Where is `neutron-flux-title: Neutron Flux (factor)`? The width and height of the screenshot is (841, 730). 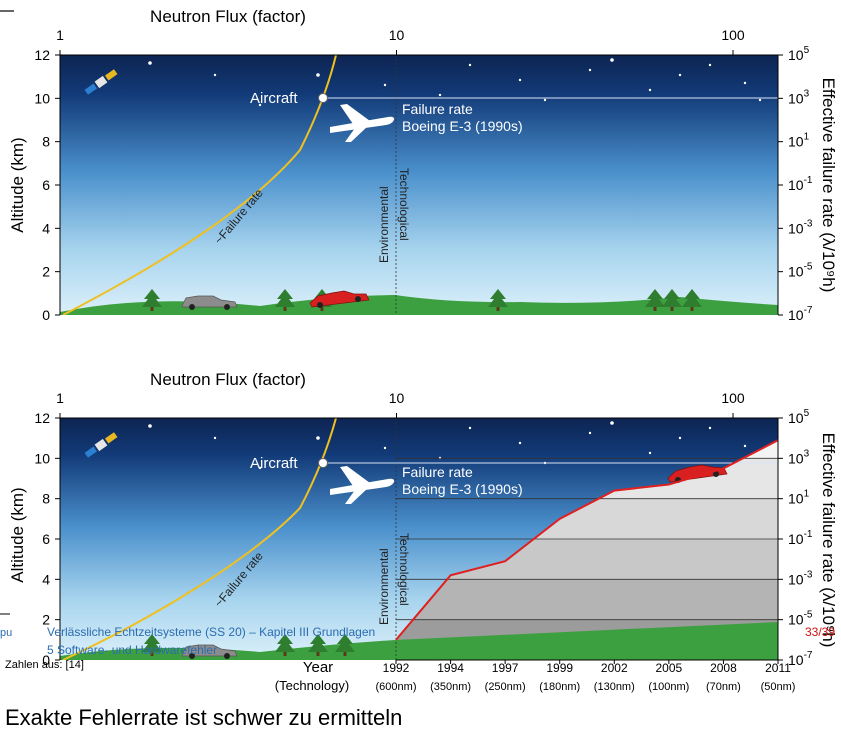 neutron-flux-title: Neutron Flux (factor) is located at coordinates (228, 16).